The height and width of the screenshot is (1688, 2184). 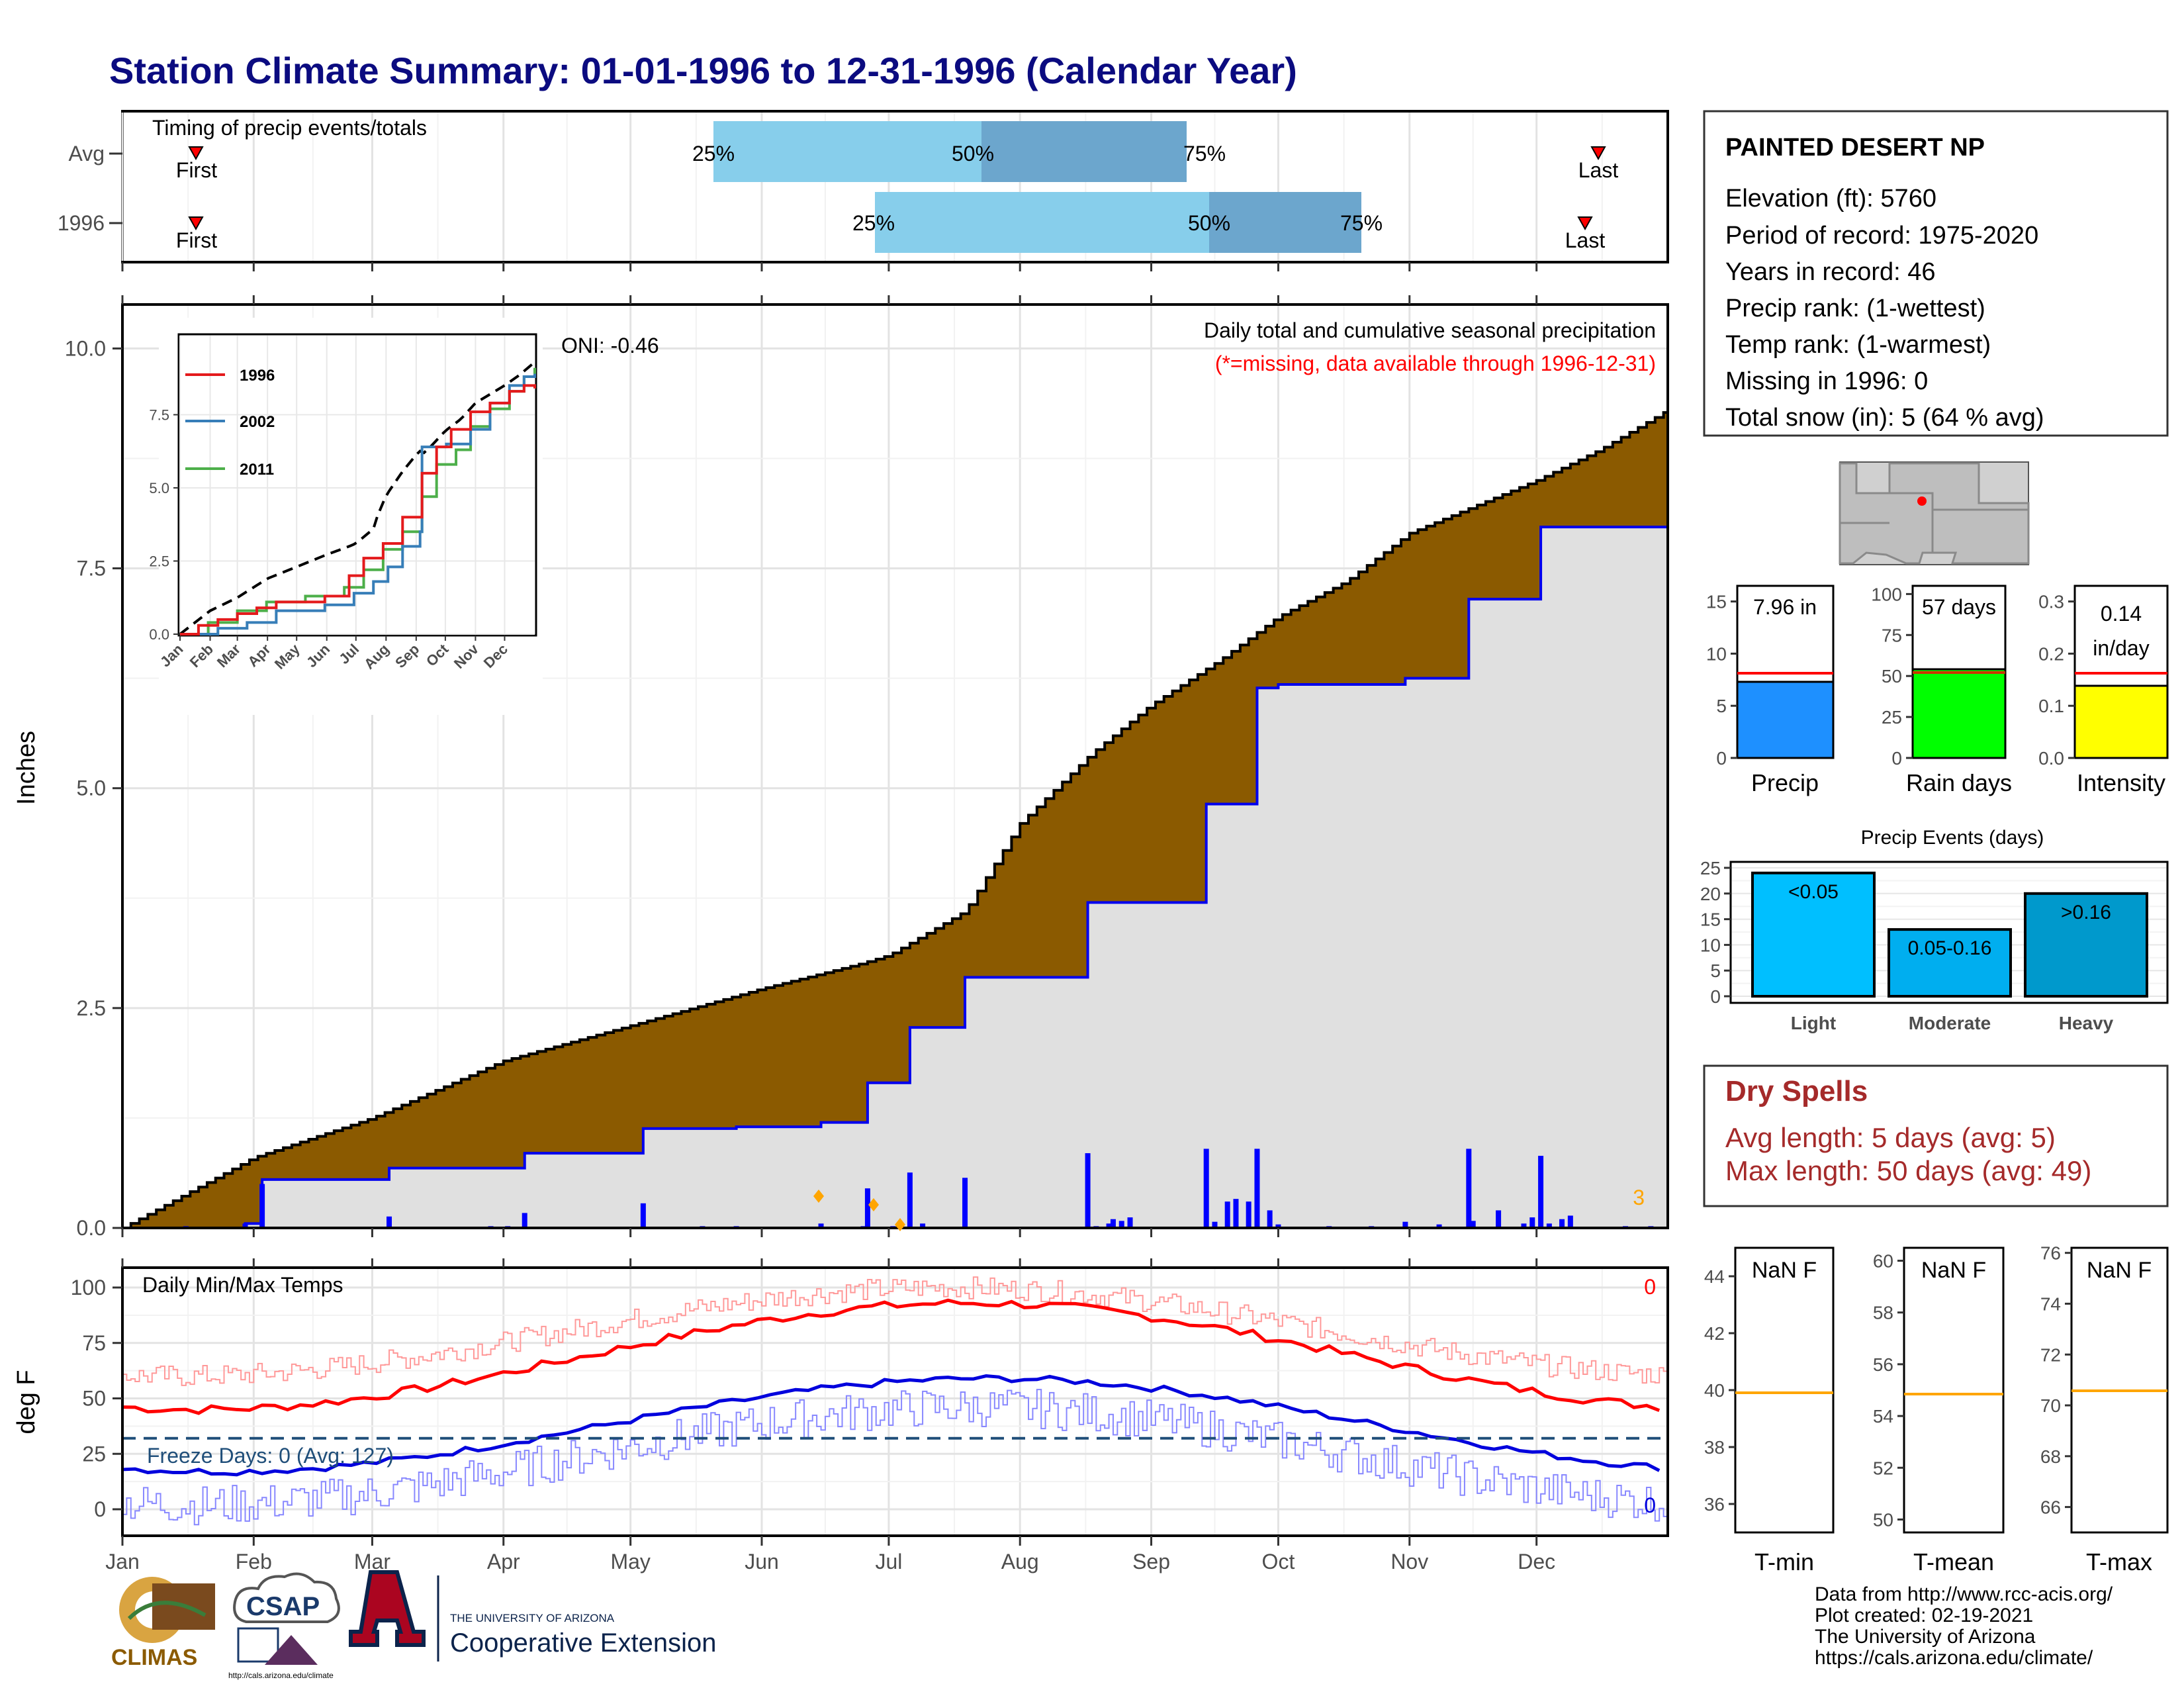 What do you see at coordinates (85, 348) in the screenshot?
I see `precip-ytick-label: 10.0` at bounding box center [85, 348].